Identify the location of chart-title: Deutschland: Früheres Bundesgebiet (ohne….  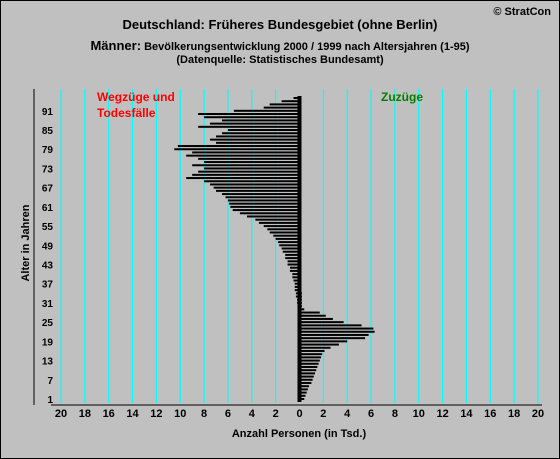
(280, 24).